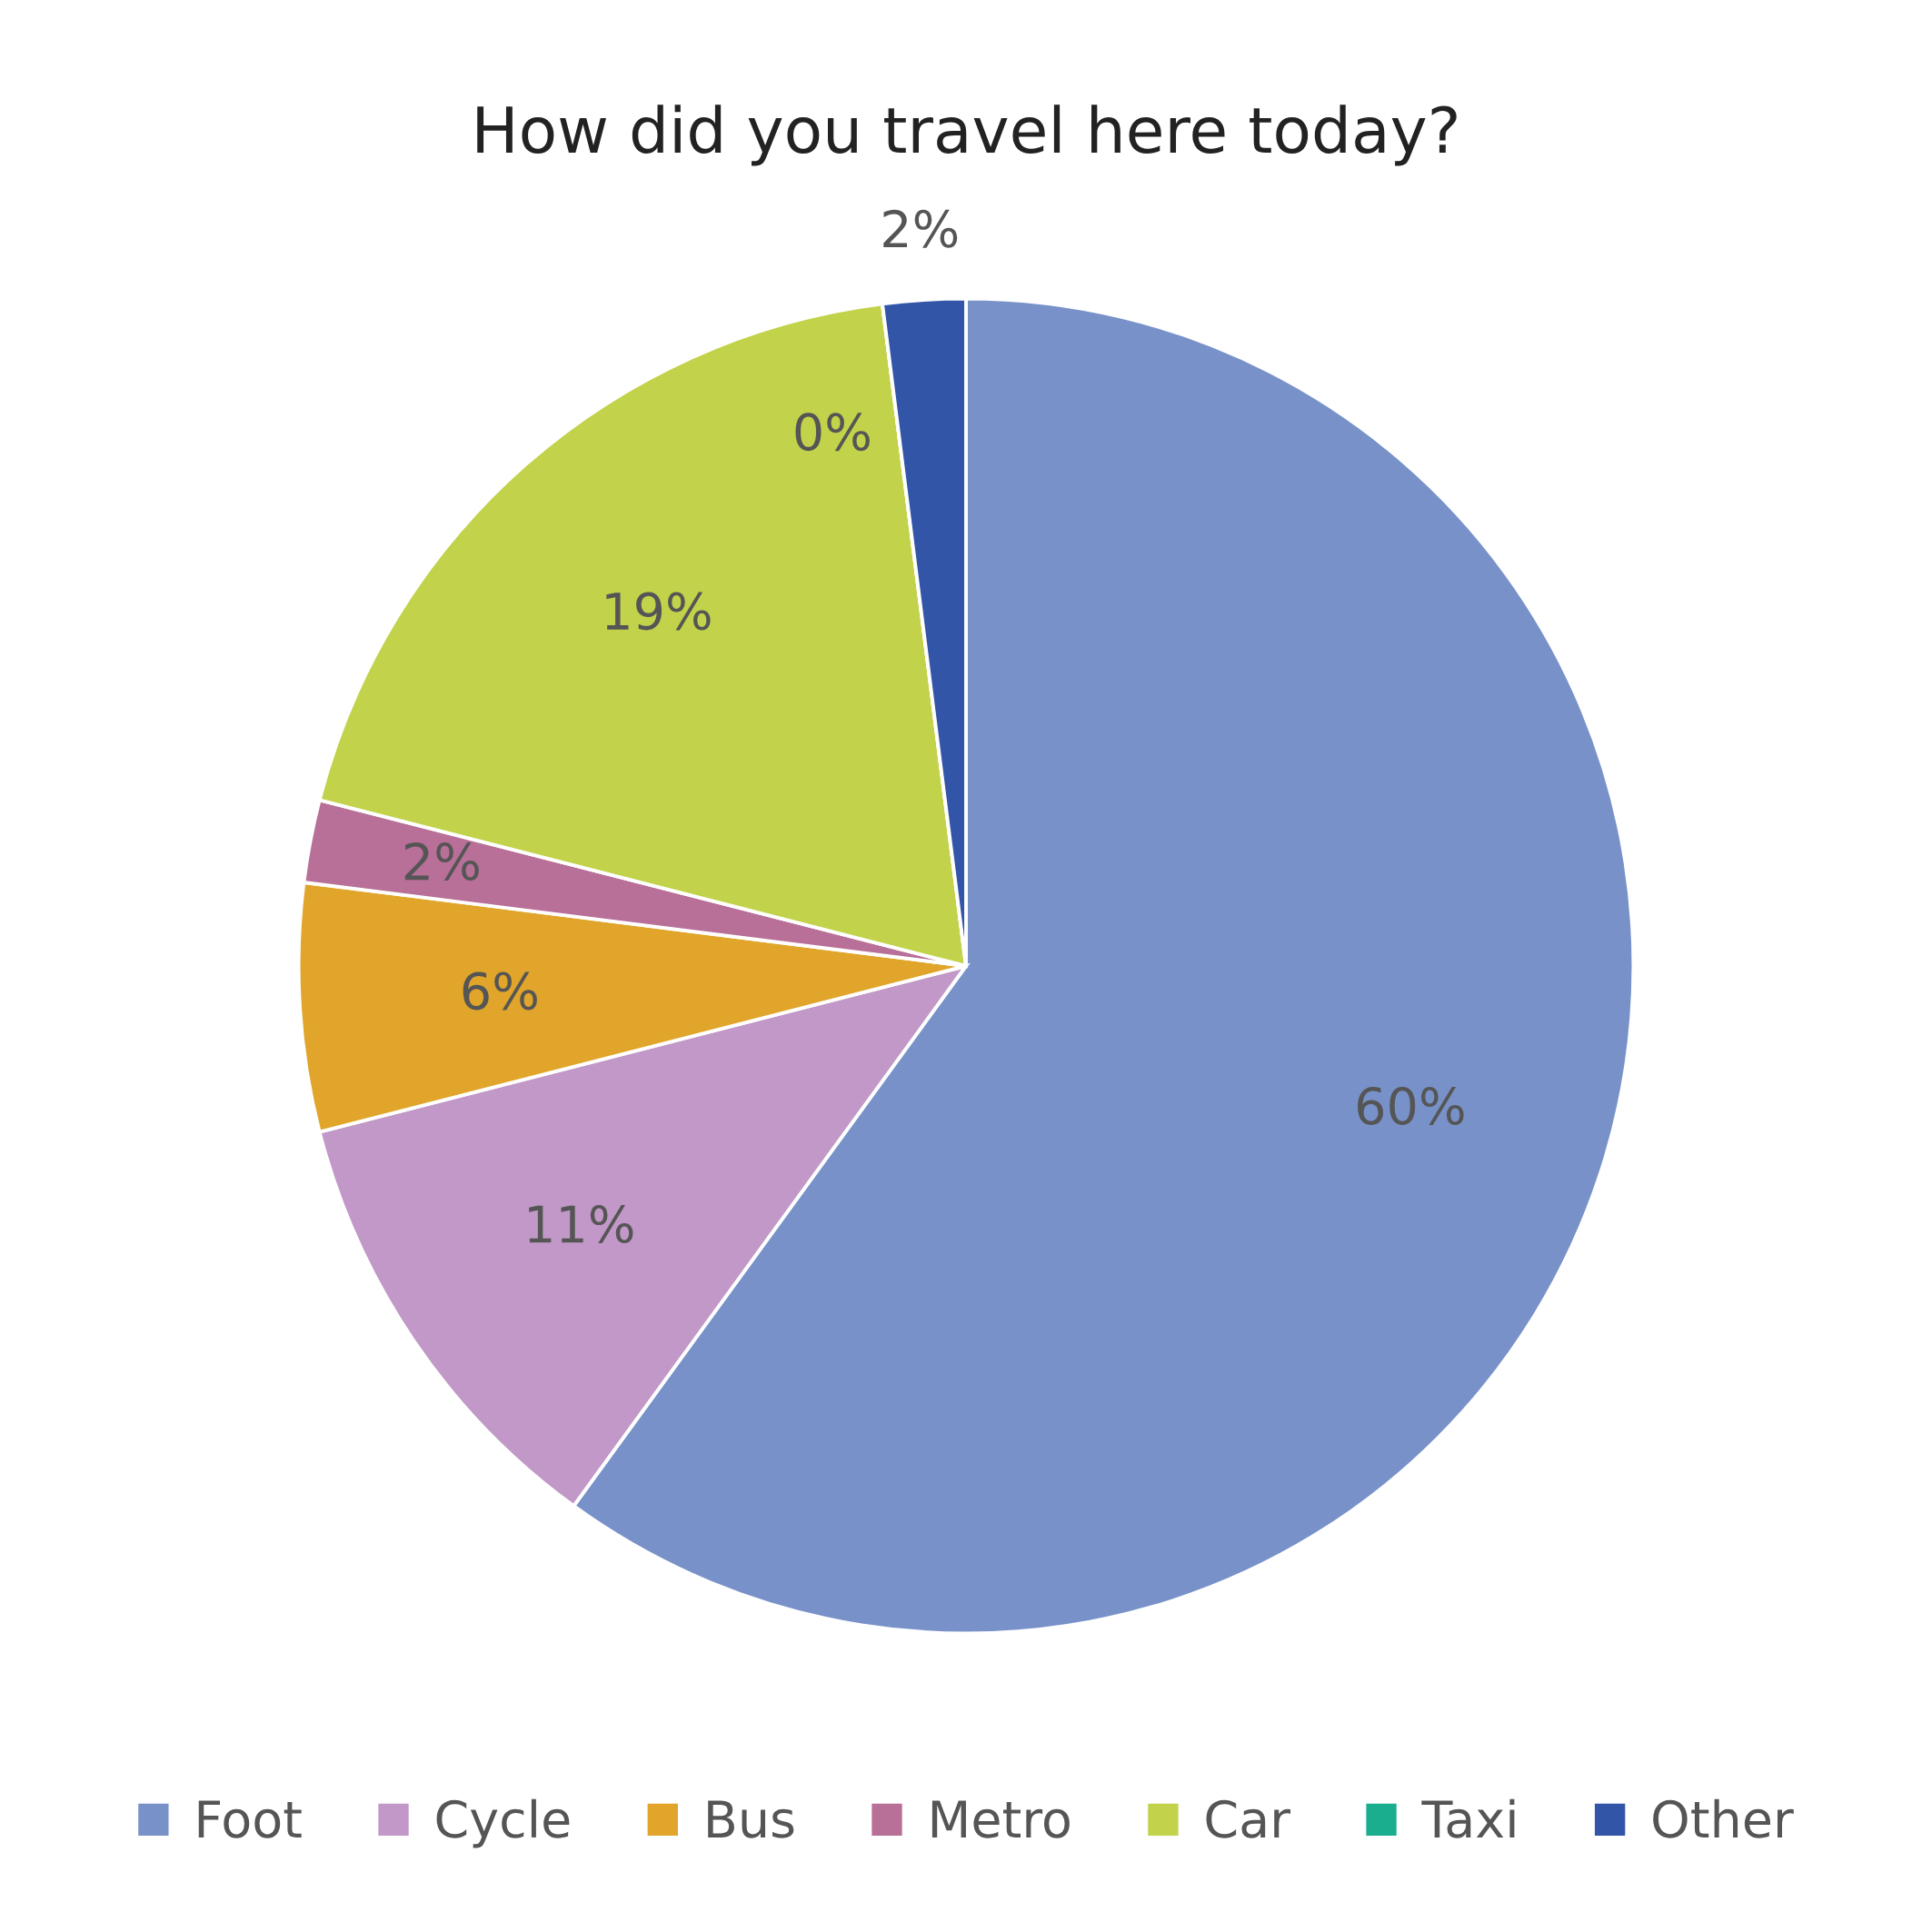 This screenshot has height=1932, width=1932. Describe the element at coordinates (503, 1823) in the screenshot. I see `legend-label: Cycle` at that location.